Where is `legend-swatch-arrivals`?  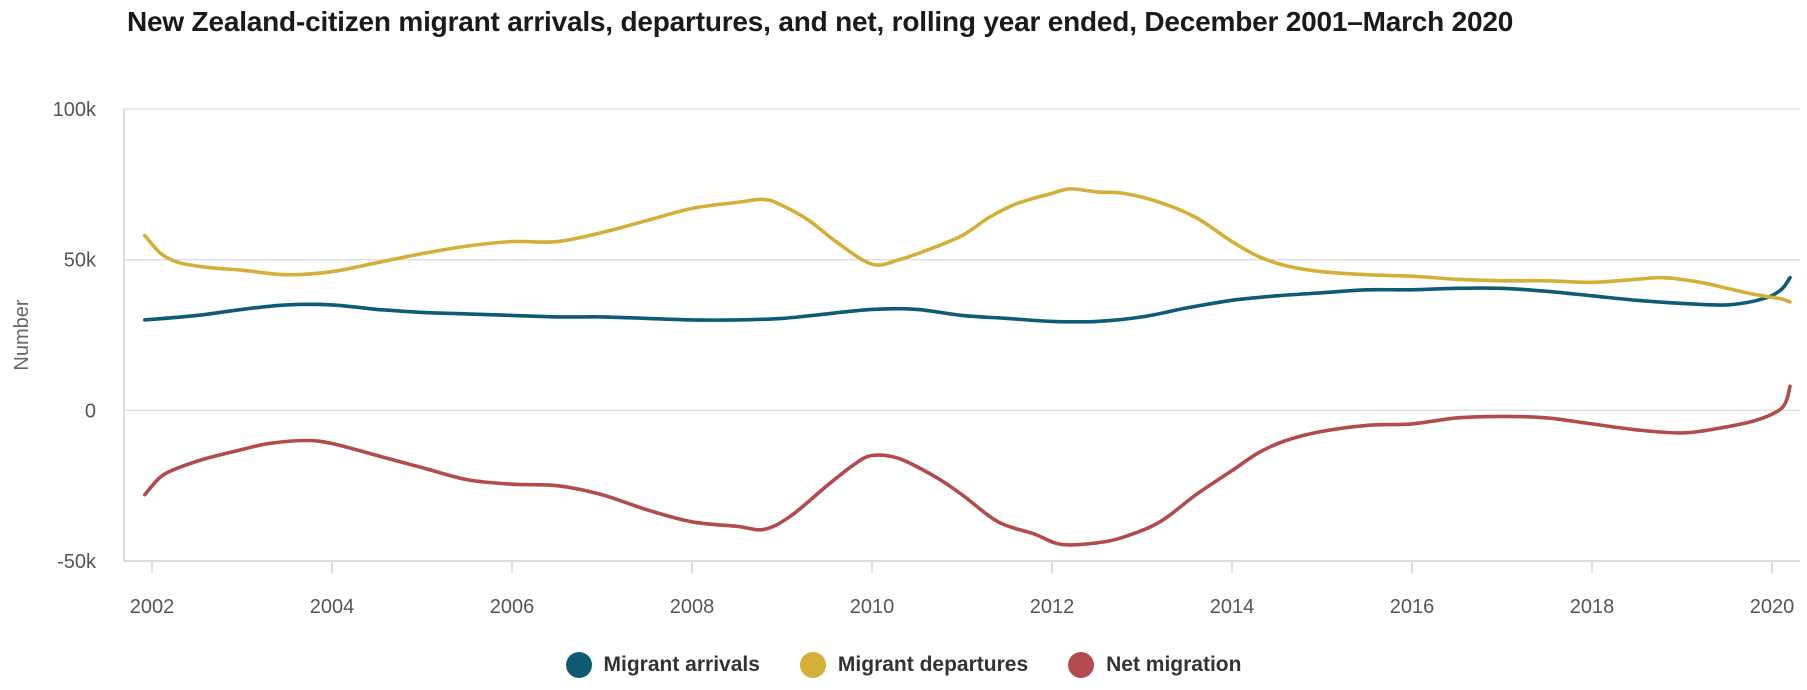 legend-swatch-arrivals is located at coordinates (578, 665).